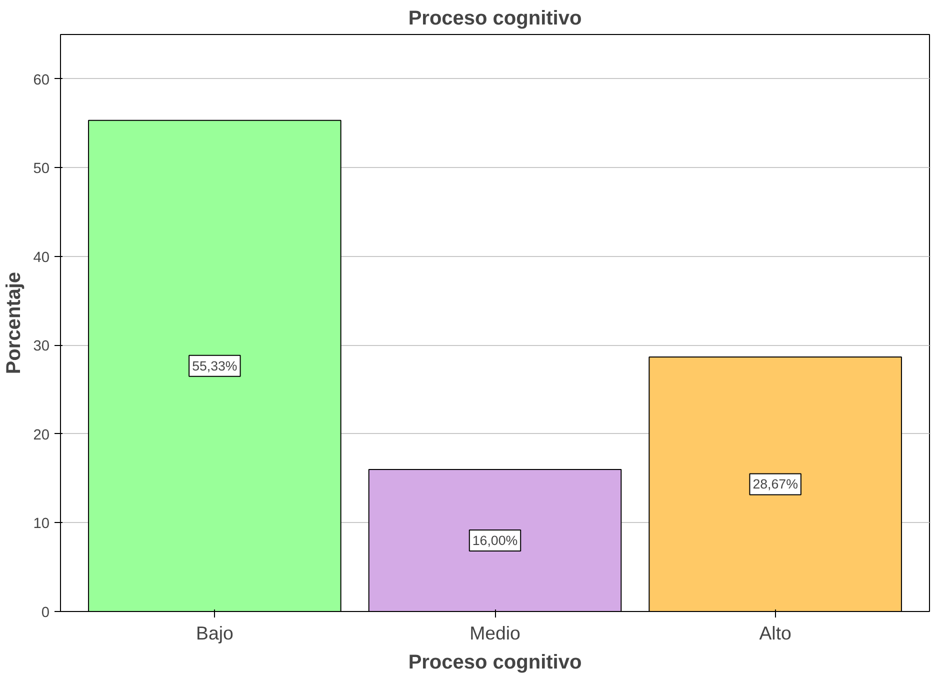 This screenshot has height=676, width=934. I want to click on y-axis-title: Porcentaje, so click(14, 323).